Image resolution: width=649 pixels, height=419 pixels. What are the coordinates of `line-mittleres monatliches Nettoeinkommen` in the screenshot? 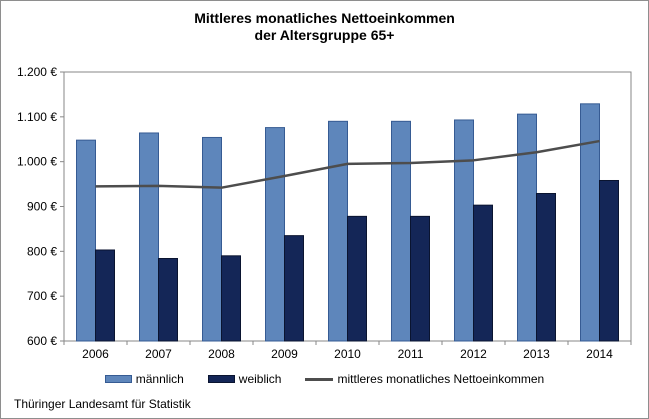 It's located at (347, 164).